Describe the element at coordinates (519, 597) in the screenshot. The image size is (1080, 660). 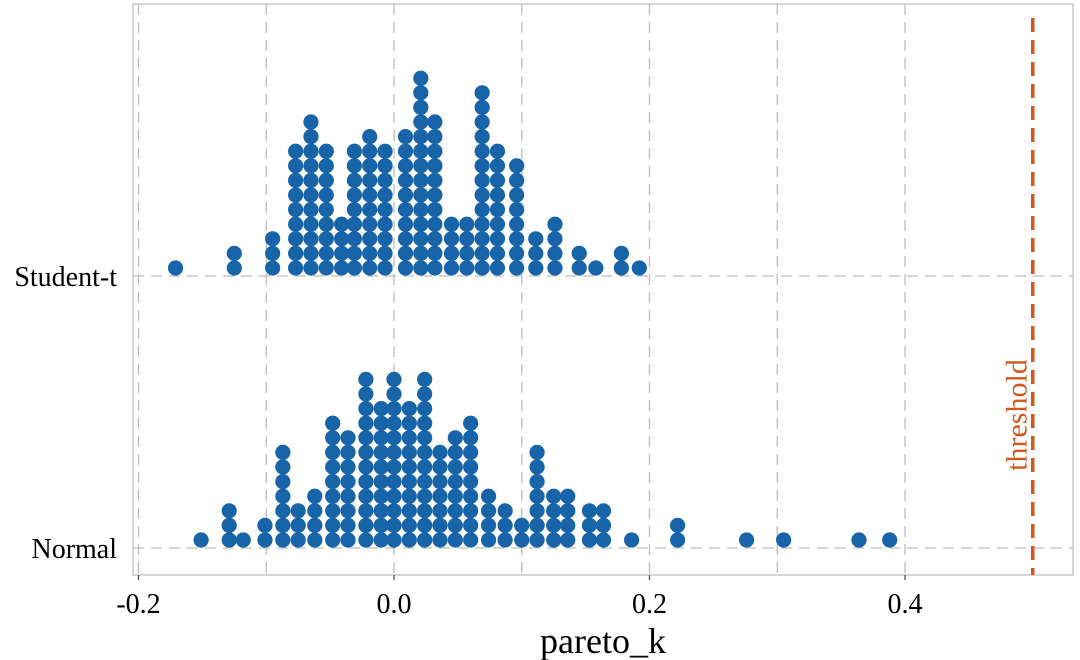
I see `x-axis-ticks: -0.2 0.0 0.2 0.4` at that location.